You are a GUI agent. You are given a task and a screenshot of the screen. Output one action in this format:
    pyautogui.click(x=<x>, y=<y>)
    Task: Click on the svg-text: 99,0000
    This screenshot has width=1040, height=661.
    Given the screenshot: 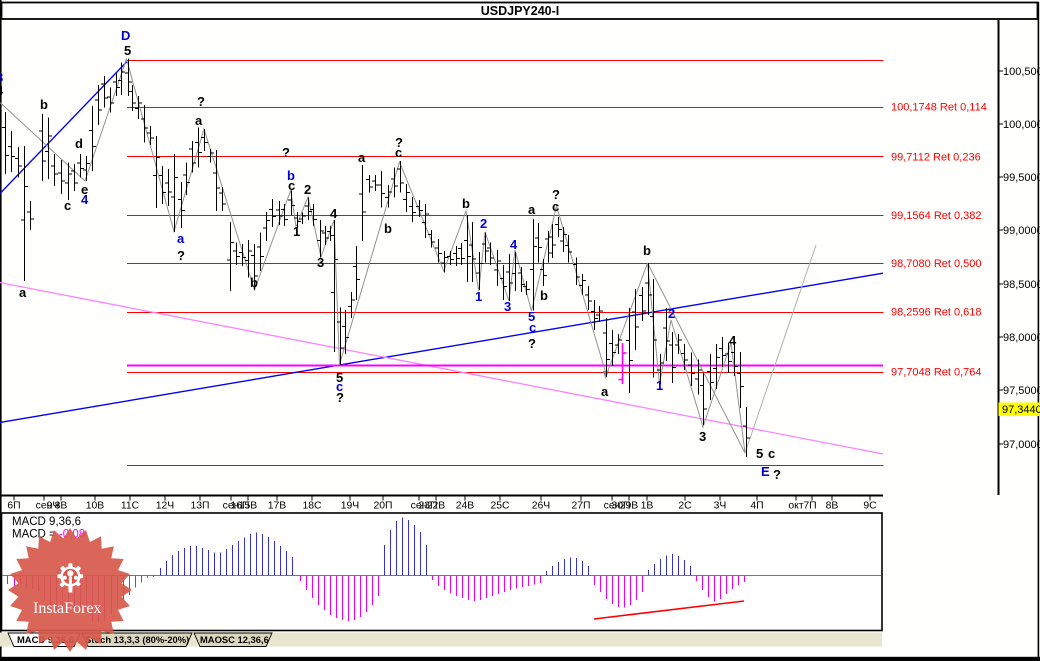 What is the action you would take?
    pyautogui.click(x=1021, y=231)
    